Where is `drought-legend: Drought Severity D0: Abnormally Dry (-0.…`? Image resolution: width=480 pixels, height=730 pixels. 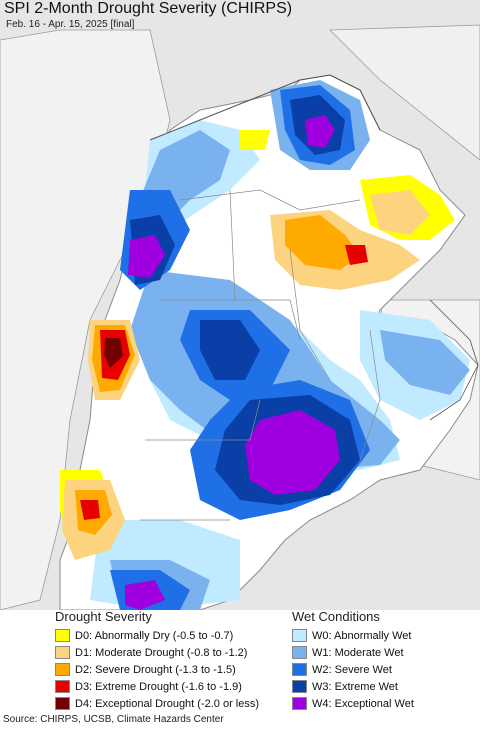 drought-legend: Drought Severity D0: Abnormally Dry (-0.… is located at coordinates (157, 660).